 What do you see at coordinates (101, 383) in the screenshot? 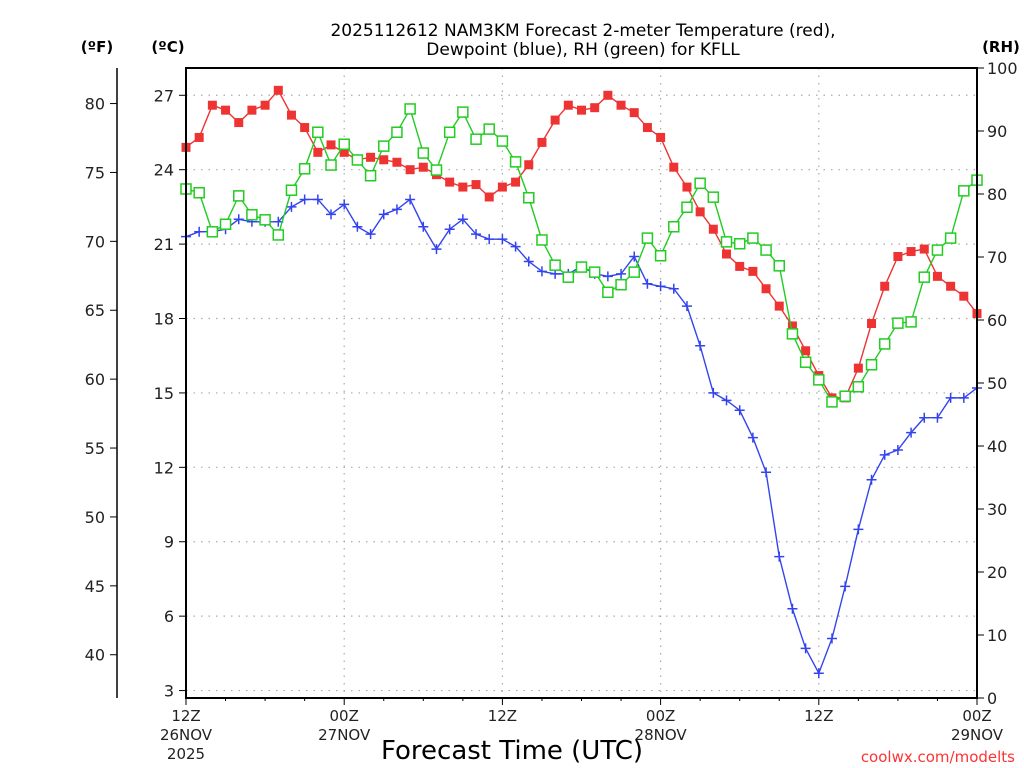
I see `fahrenheit-axis: 40 45 50 55 60 65 70 75 80` at bounding box center [101, 383].